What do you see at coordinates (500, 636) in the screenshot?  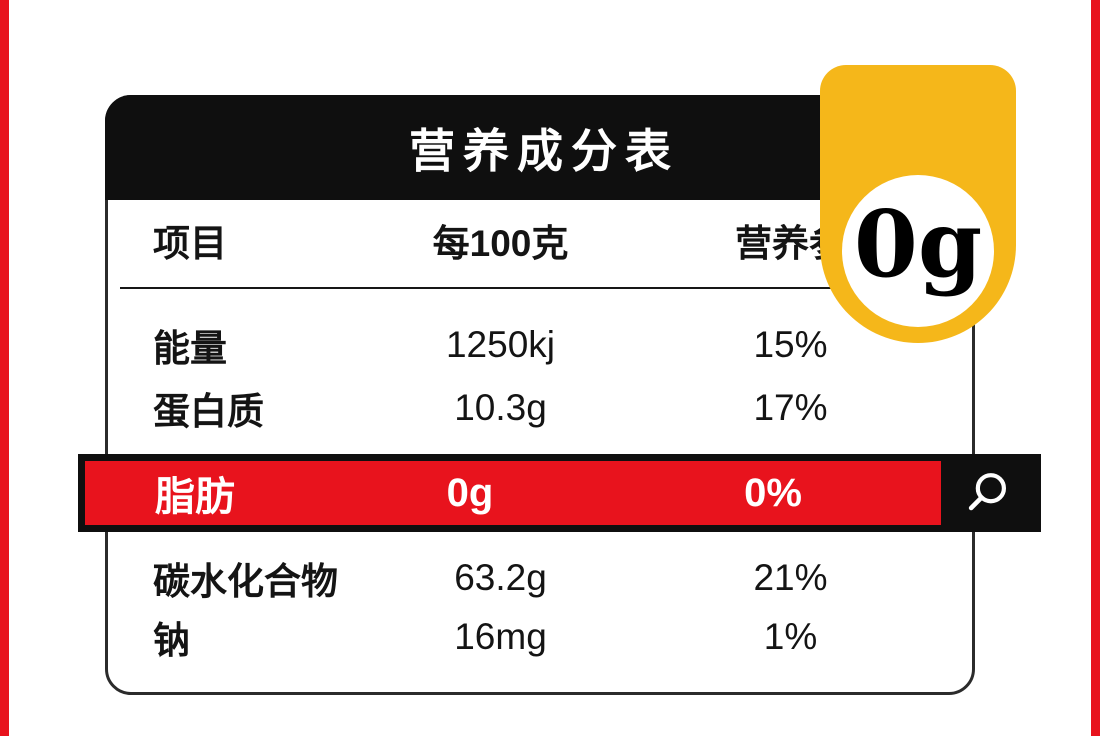 I see `row-value: 16mg` at bounding box center [500, 636].